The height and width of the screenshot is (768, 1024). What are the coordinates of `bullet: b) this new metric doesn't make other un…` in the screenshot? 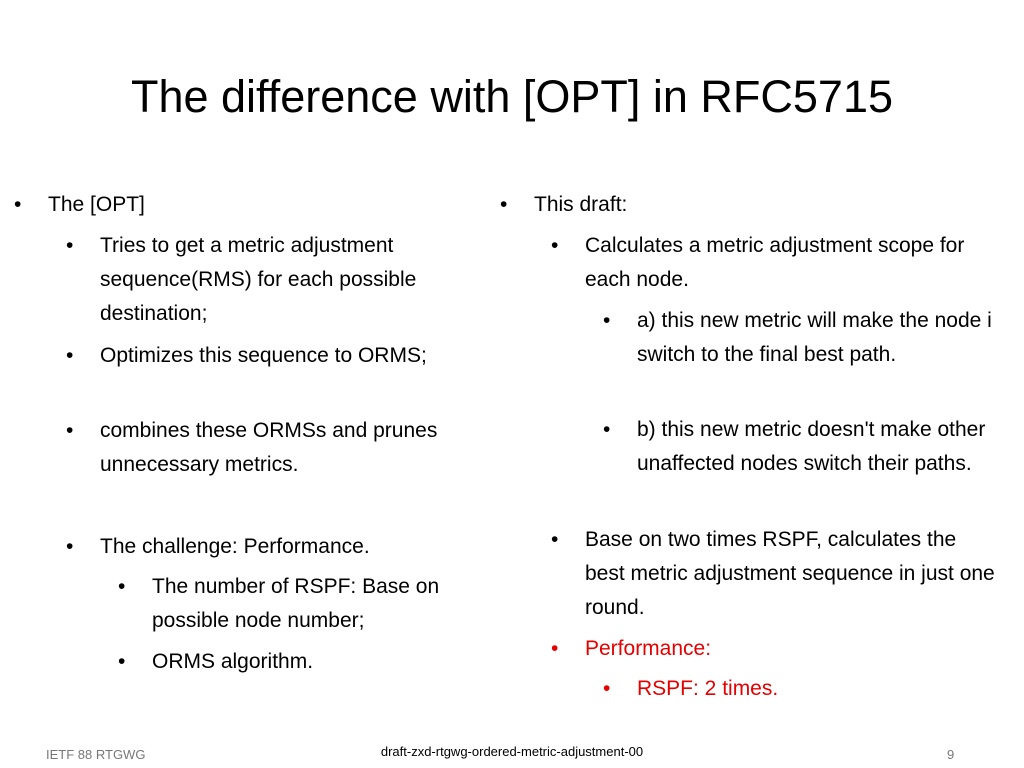 It's located at (810, 447).